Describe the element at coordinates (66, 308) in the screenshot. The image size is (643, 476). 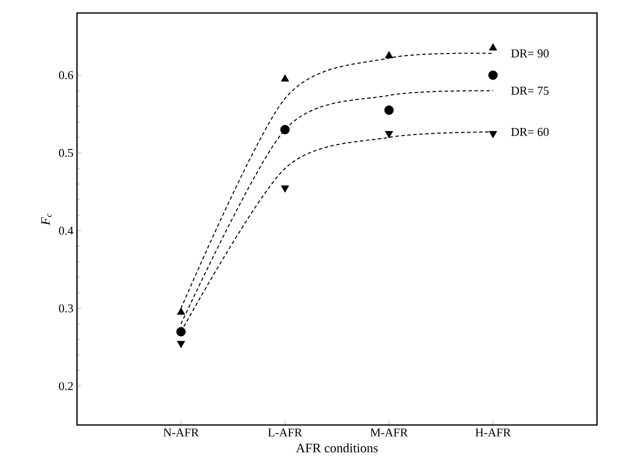
I see `y-tick-label: 0.3` at that location.